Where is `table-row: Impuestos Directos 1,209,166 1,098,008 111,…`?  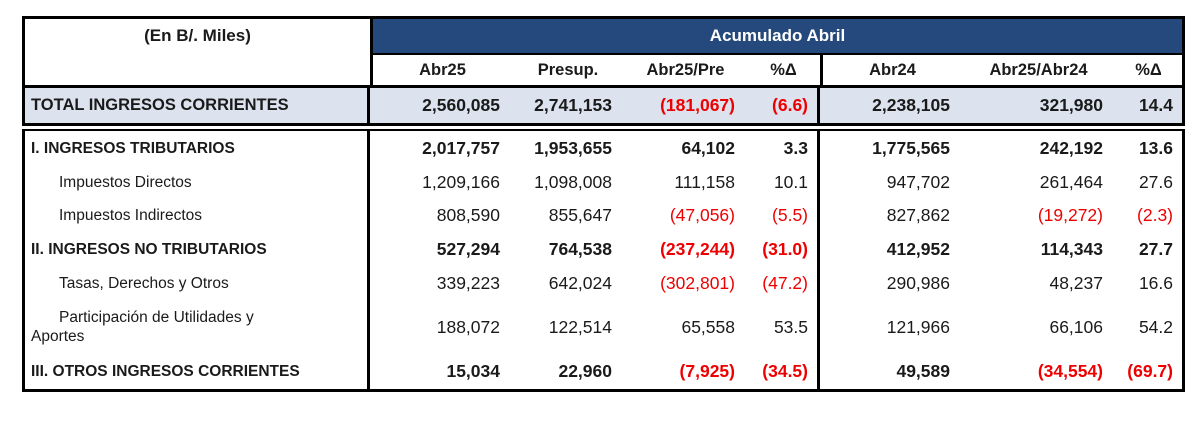 table-row: Impuestos Directos 1,209,166 1,098,008 111,… is located at coordinates (603, 182).